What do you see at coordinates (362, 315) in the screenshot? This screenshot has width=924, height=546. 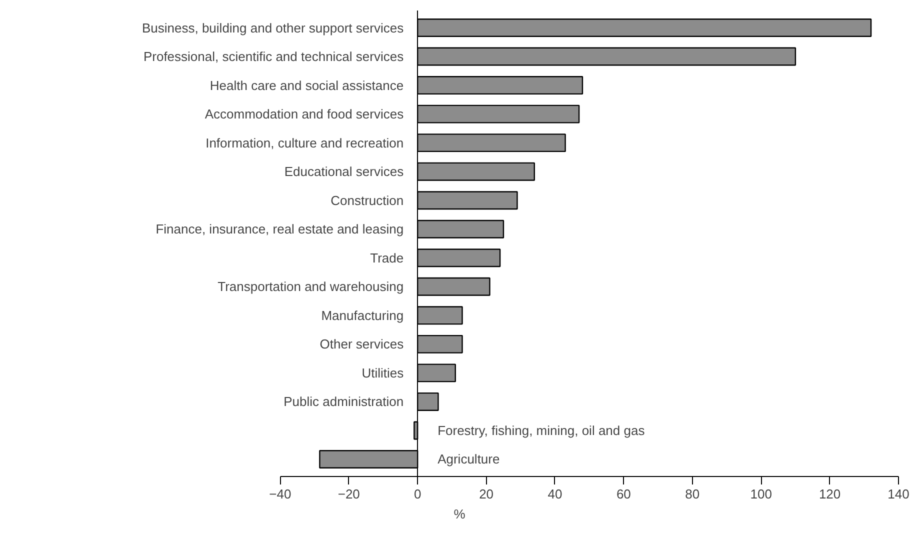 I see `y-tick-label: Manufacturing` at bounding box center [362, 315].